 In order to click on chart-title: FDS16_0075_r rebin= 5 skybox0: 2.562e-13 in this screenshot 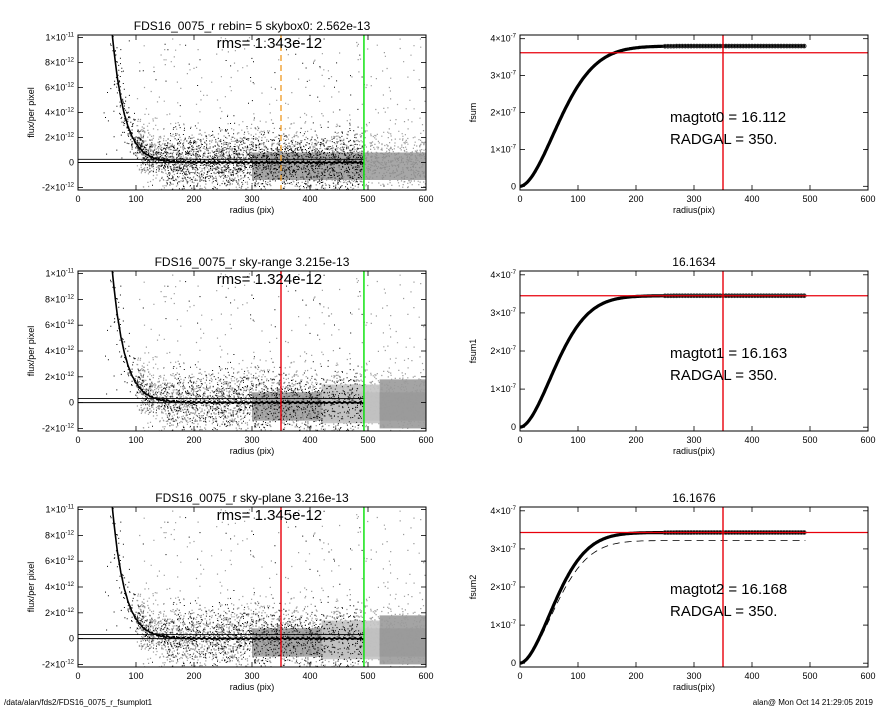, I will do `click(252, 26)`.